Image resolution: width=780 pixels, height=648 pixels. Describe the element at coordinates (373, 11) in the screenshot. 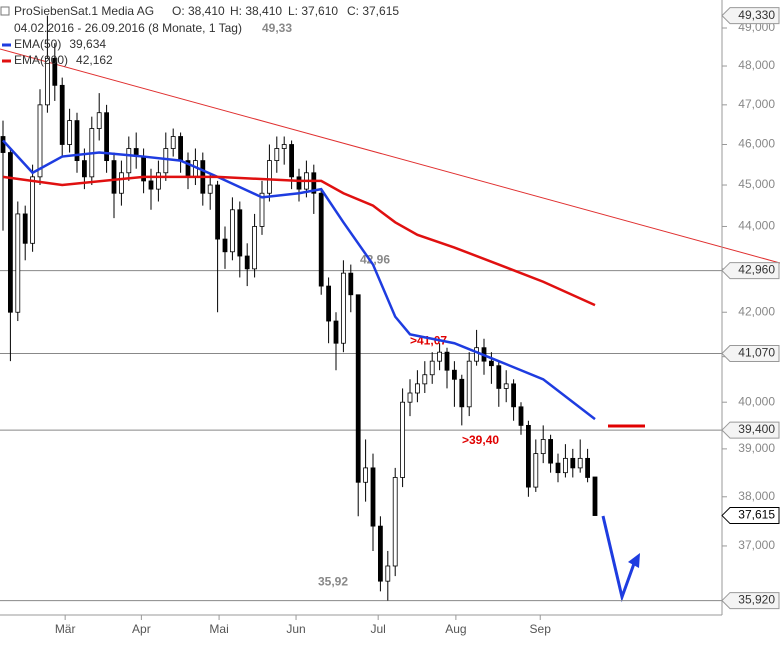

I see `quote-value: C: 37,615` at that location.